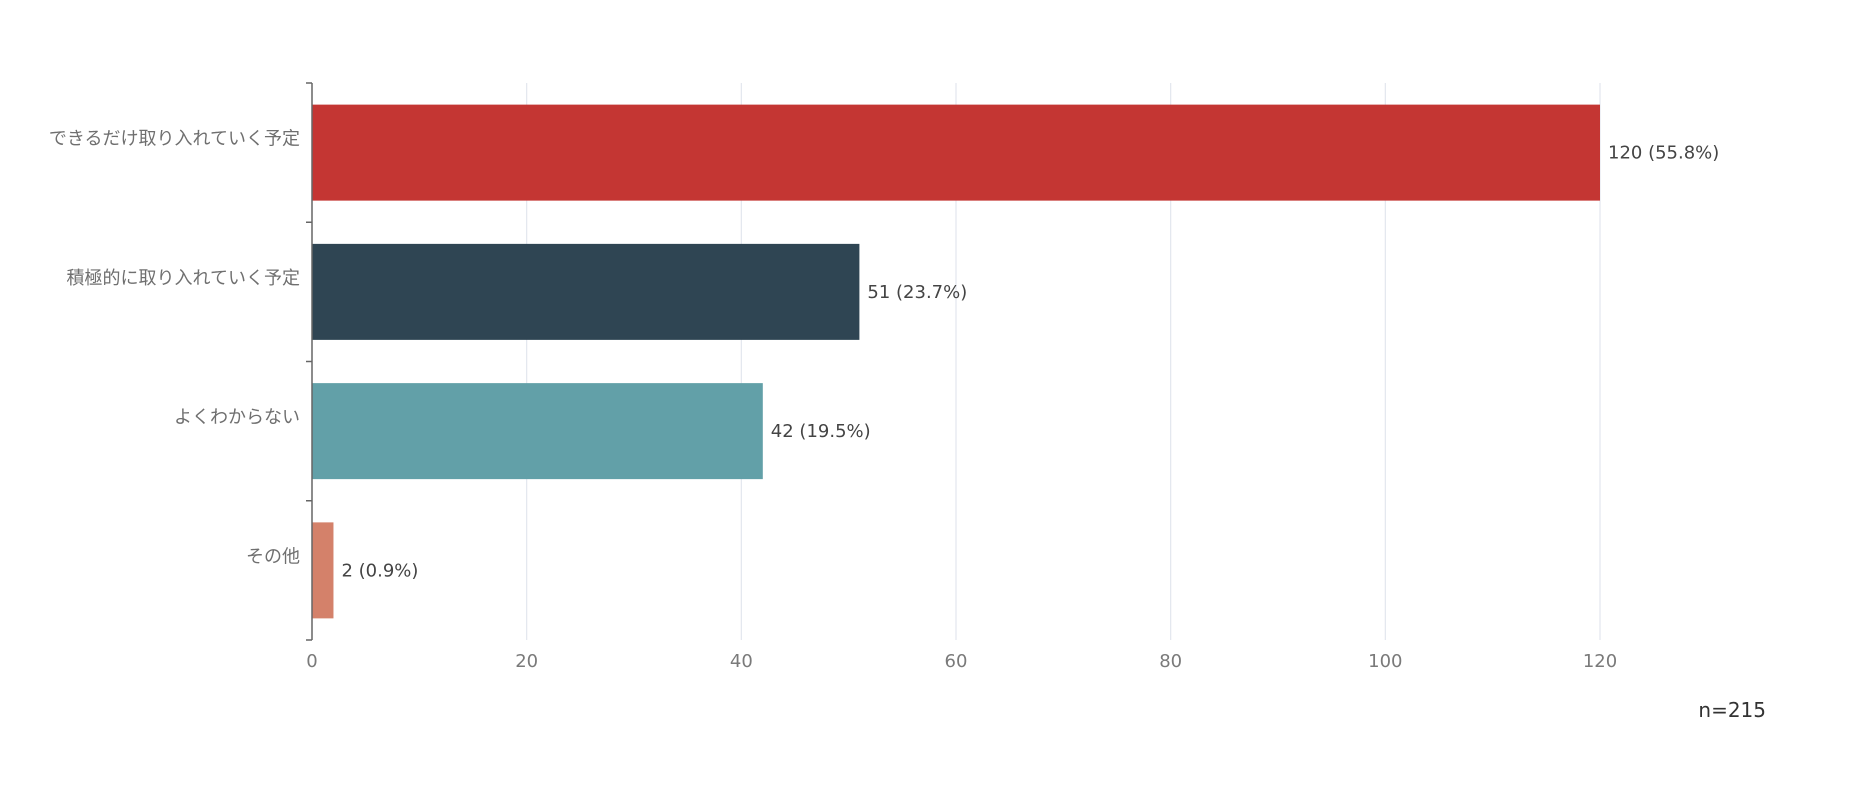  What do you see at coordinates (1600, 661) in the screenshot?
I see `x-tick-label: 120` at bounding box center [1600, 661].